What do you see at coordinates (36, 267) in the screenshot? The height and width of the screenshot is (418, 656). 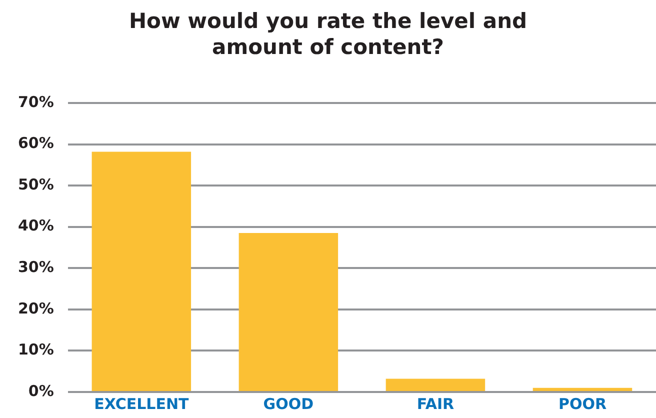 I see `y-tick-label: 30%` at bounding box center [36, 267].